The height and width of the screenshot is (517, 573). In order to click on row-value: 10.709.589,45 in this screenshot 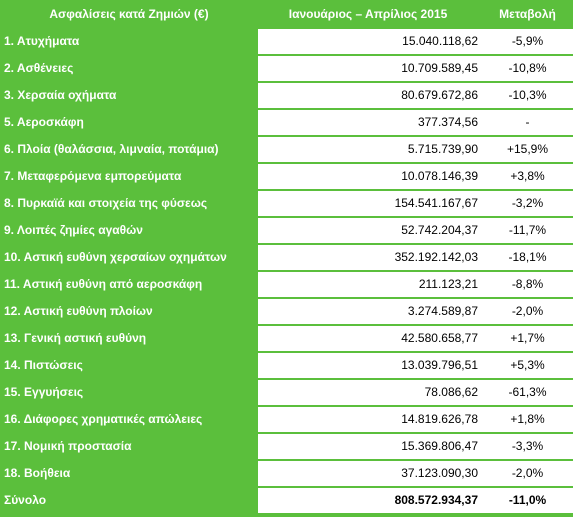, I will do `click(370, 68)`.